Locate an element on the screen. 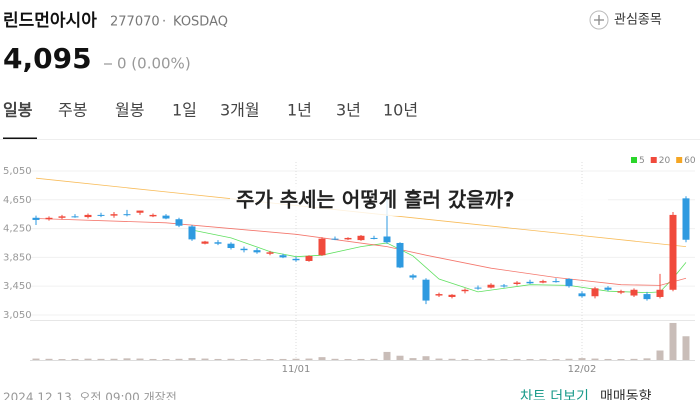 This screenshot has height=400, width=700. y-tick-label: 3,850 is located at coordinates (17, 257).